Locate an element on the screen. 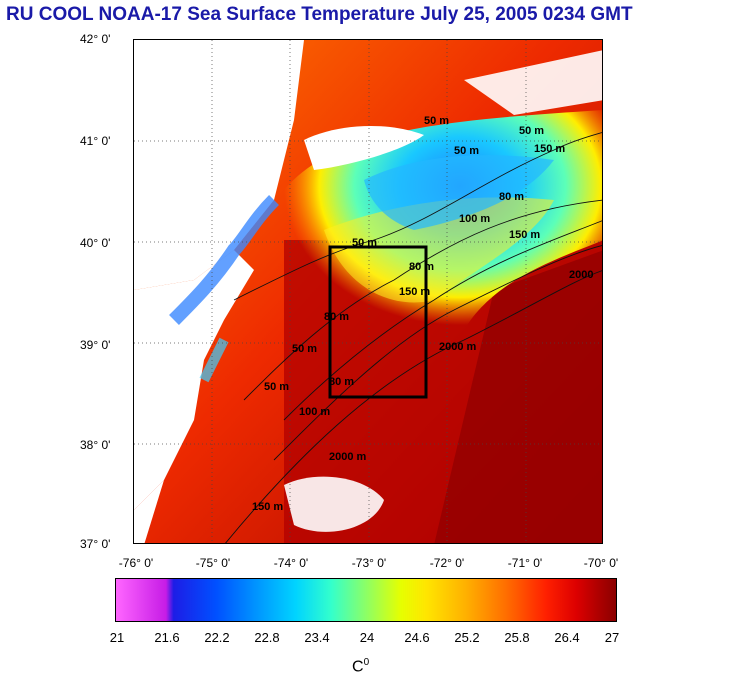 The image size is (734, 680). colorbar-tick-label: 24 is located at coordinates (367, 637).